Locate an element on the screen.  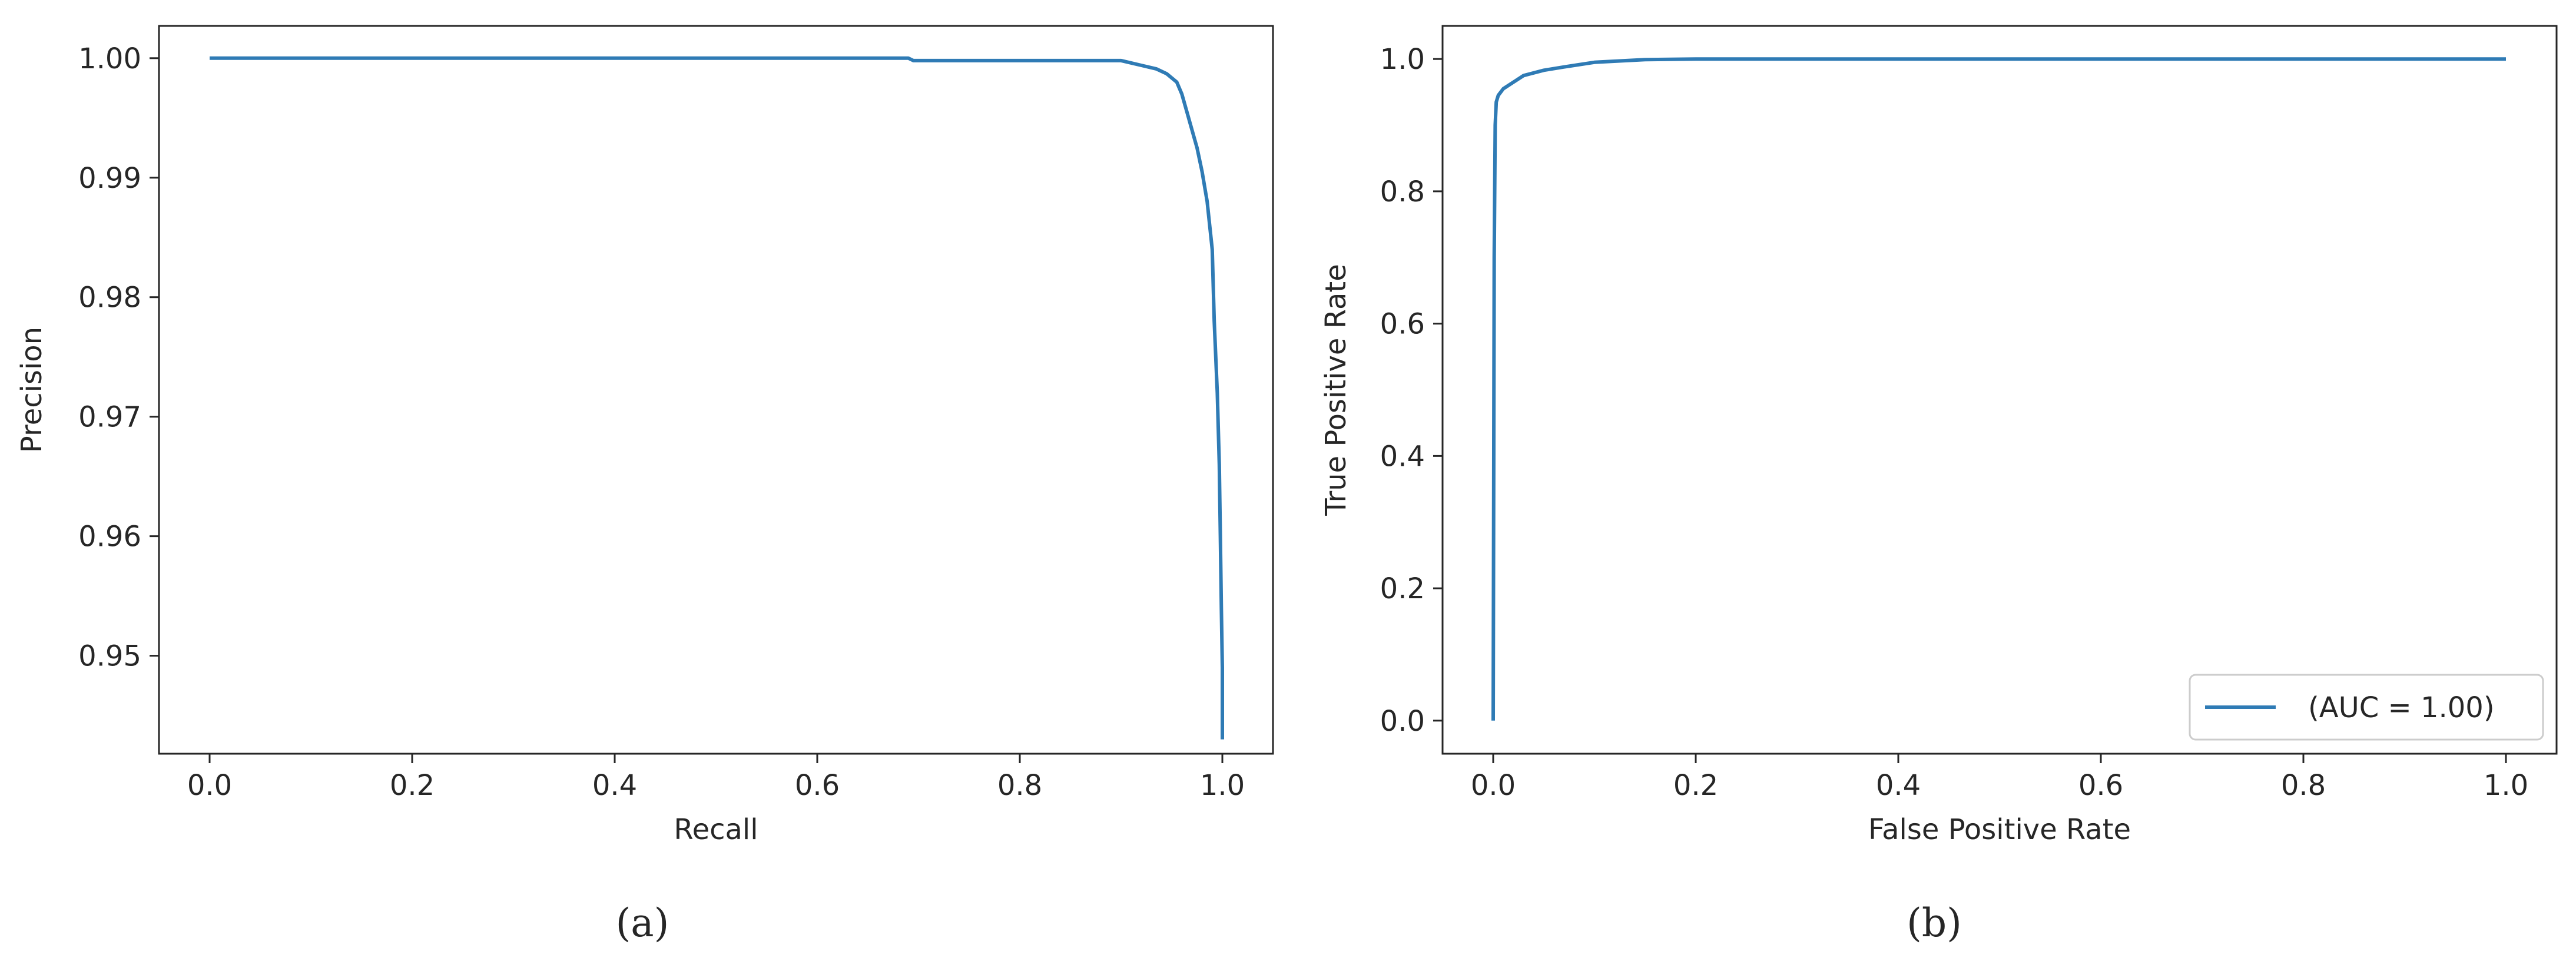
y-axis-label: True Positive Rate is located at coordinates (1336, 390).